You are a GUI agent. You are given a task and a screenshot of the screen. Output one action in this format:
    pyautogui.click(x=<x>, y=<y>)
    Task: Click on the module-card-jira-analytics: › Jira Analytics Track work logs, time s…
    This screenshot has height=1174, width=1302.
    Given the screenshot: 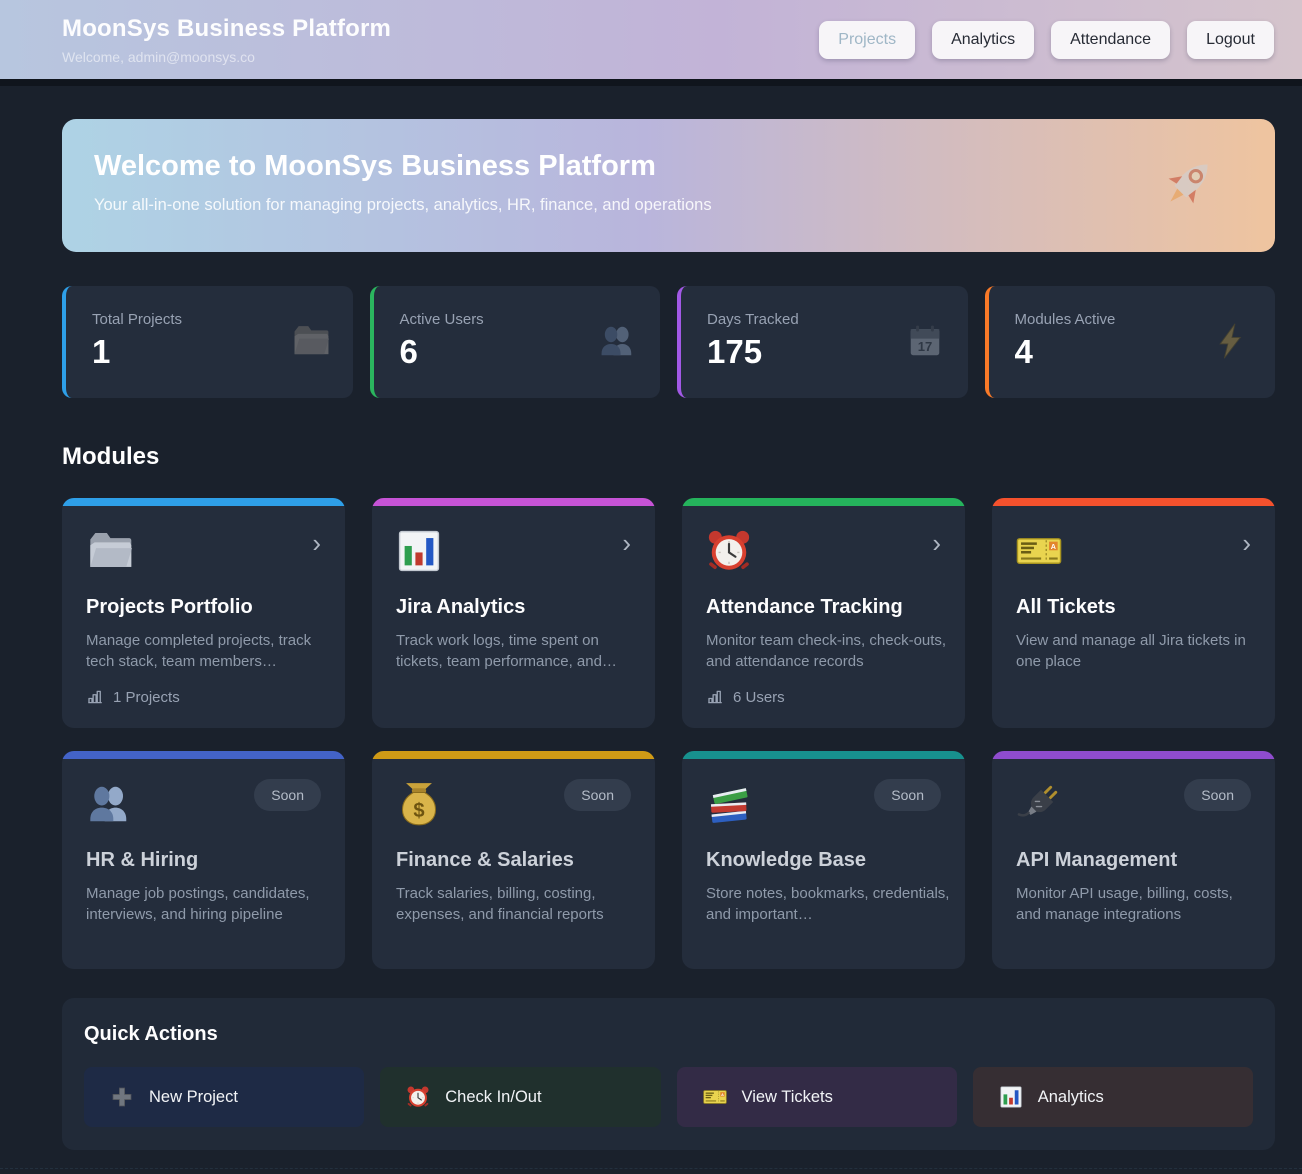 What is the action you would take?
    pyautogui.click(x=513, y=613)
    